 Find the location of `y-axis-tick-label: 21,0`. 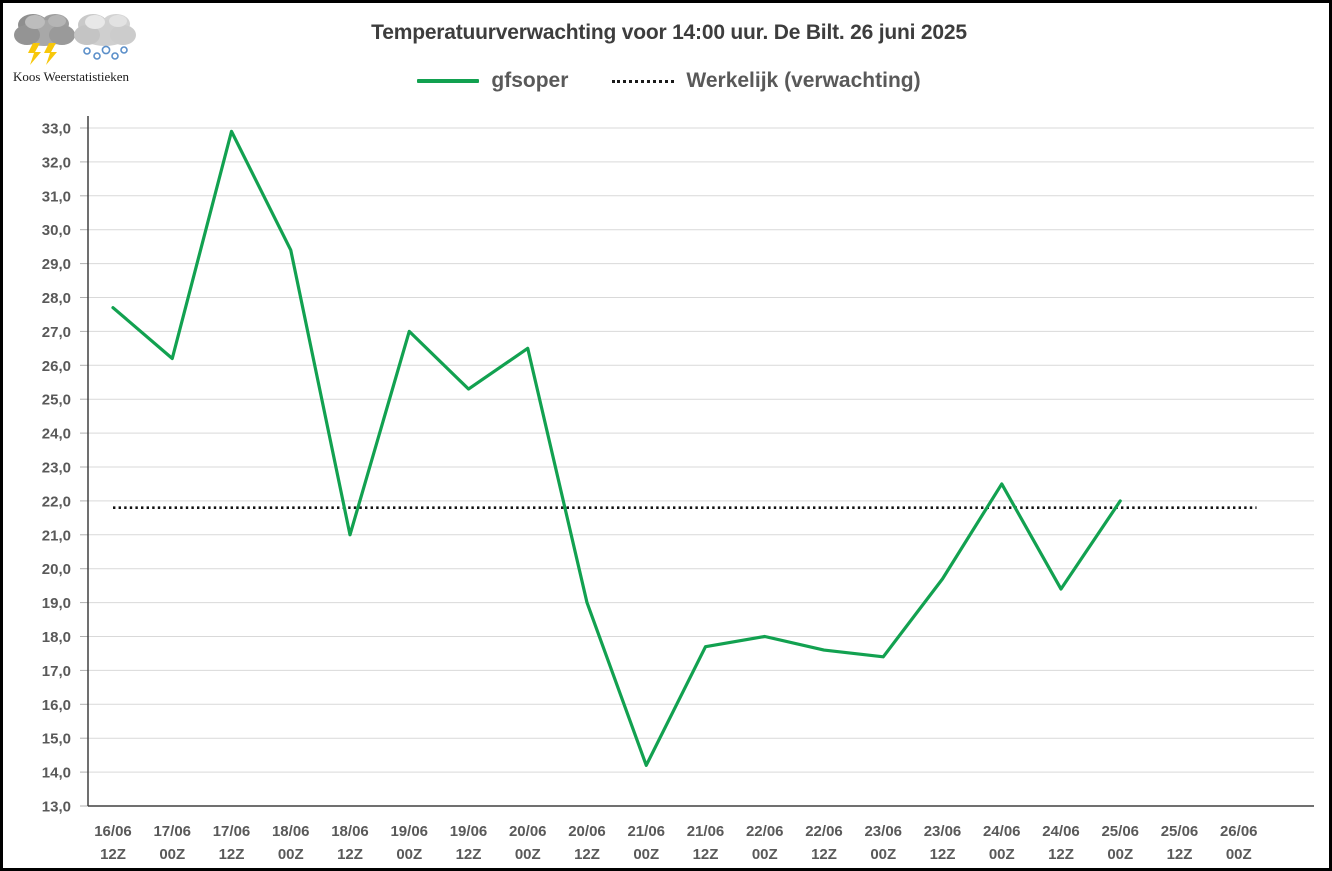

y-axis-tick-label: 21,0 is located at coordinates (56, 535).